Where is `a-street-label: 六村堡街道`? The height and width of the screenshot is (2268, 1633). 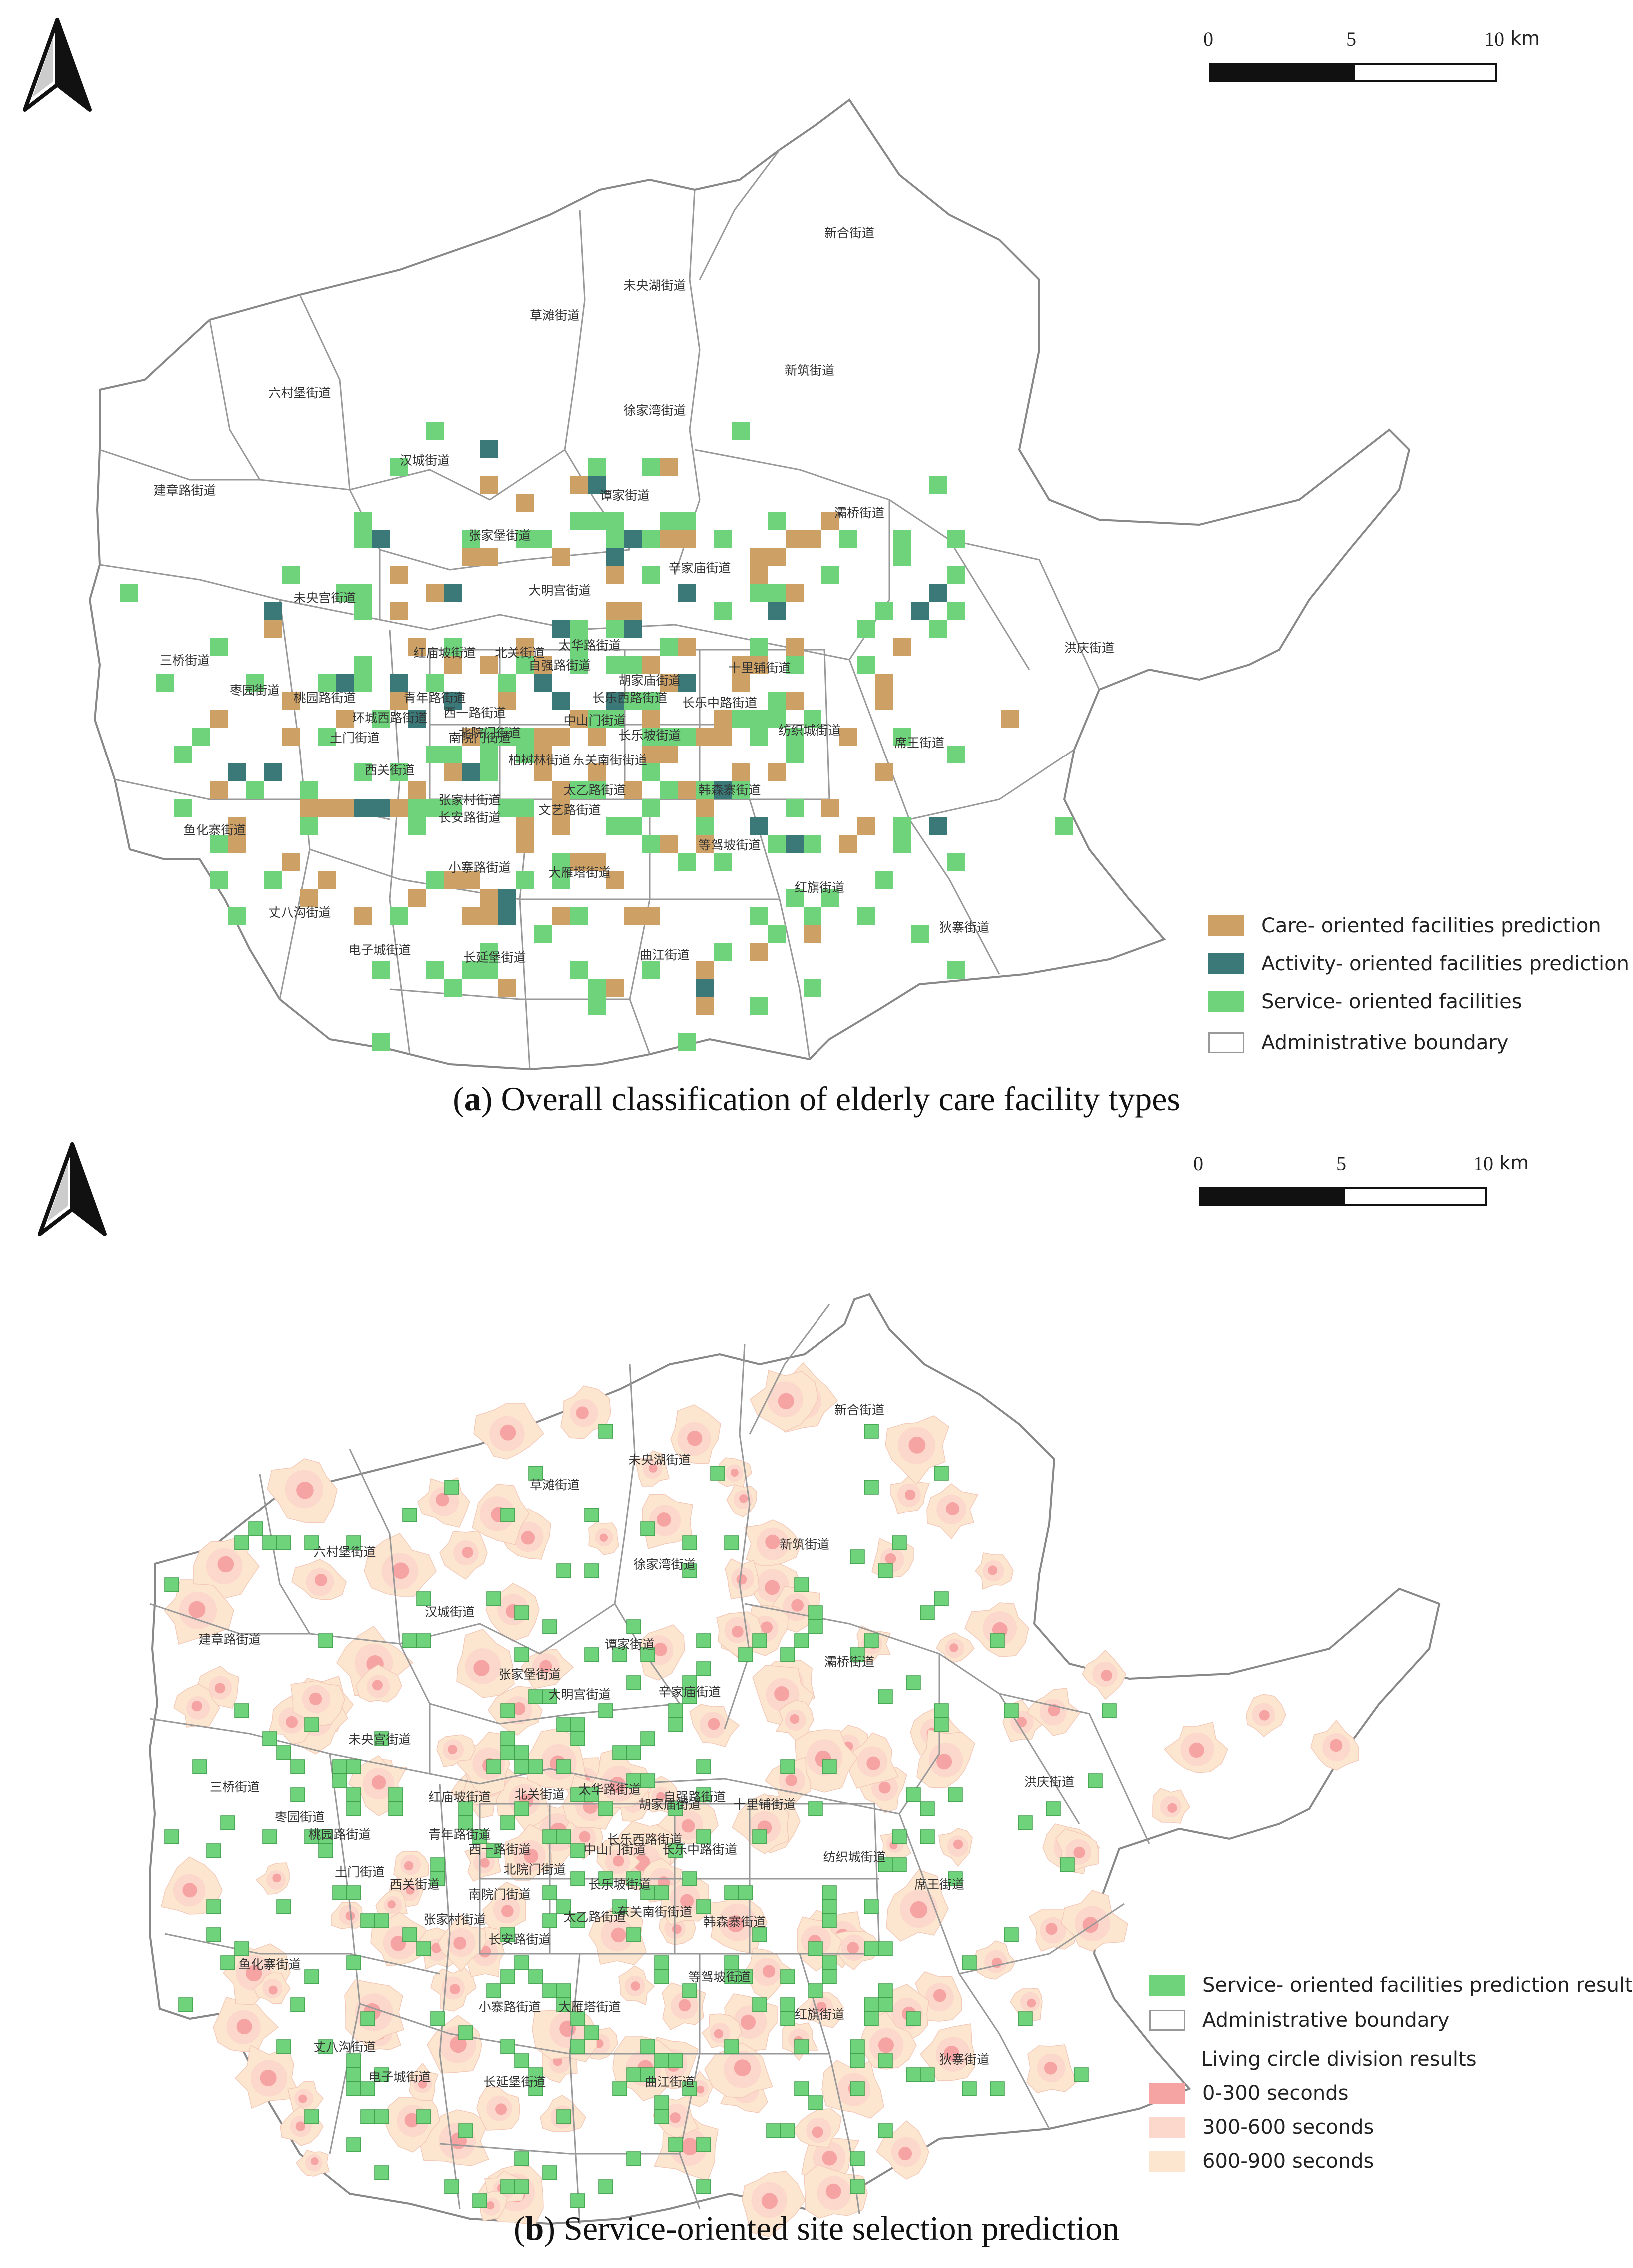
a-street-label: 六村堡街道 is located at coordinates (299, 393).